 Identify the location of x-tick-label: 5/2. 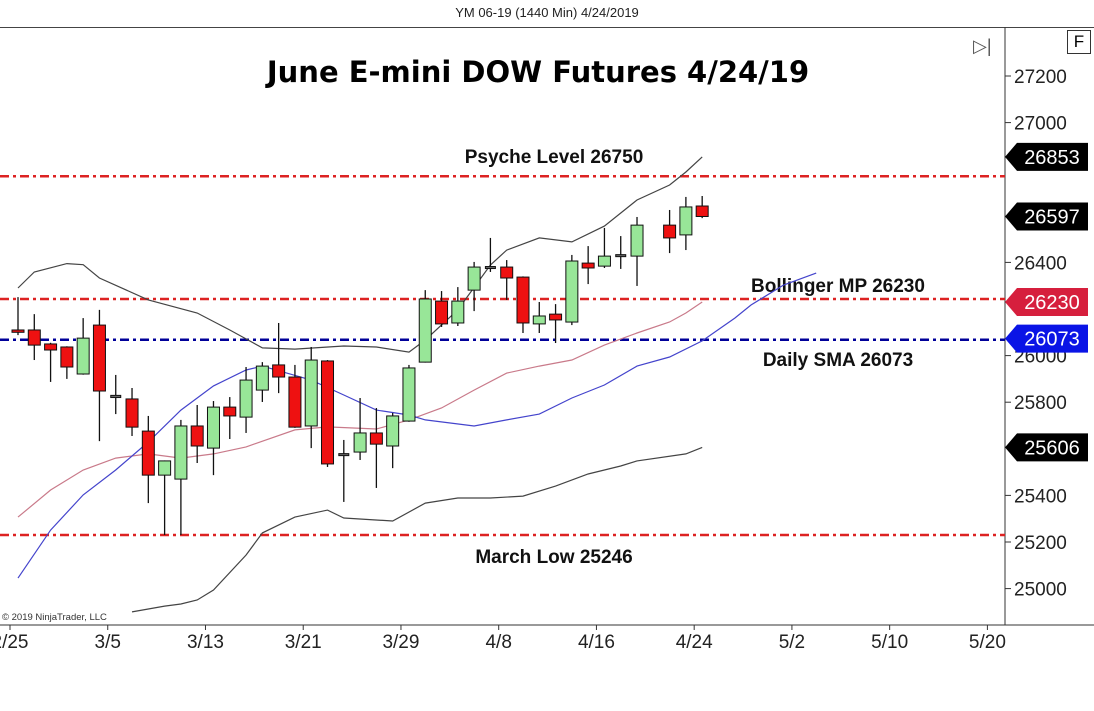
(792, 642).